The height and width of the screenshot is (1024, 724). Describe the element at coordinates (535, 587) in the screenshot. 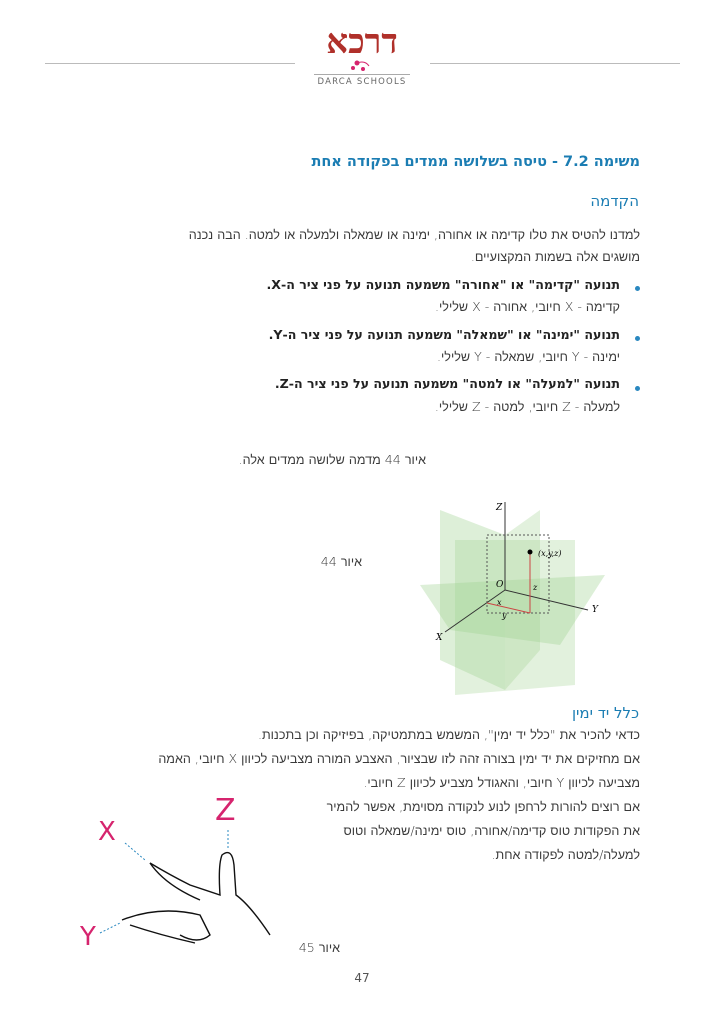

I see `label-sz: z` at that location.